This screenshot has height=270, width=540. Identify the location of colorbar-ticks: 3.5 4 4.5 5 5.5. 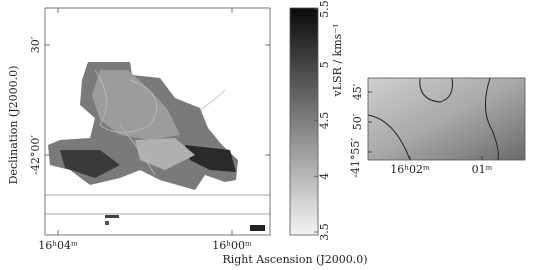
(322, 120).